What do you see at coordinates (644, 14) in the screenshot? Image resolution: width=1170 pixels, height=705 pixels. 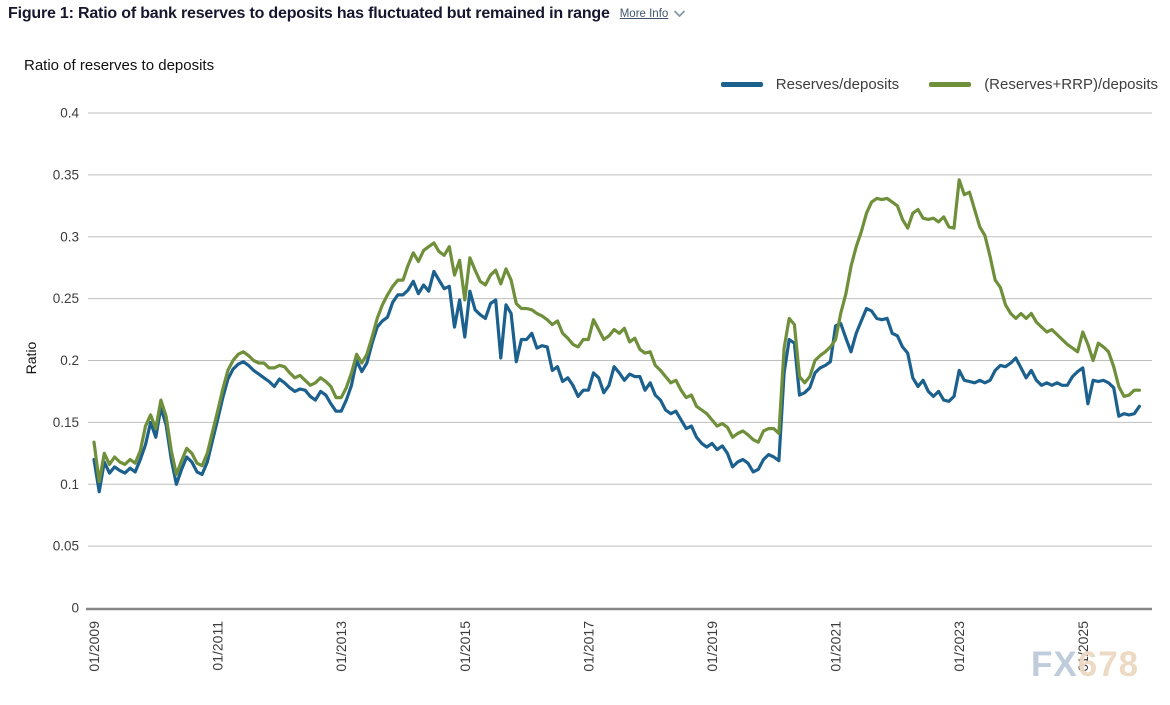 I see `more-info-link: More Info` at bounding box center [644, 14].